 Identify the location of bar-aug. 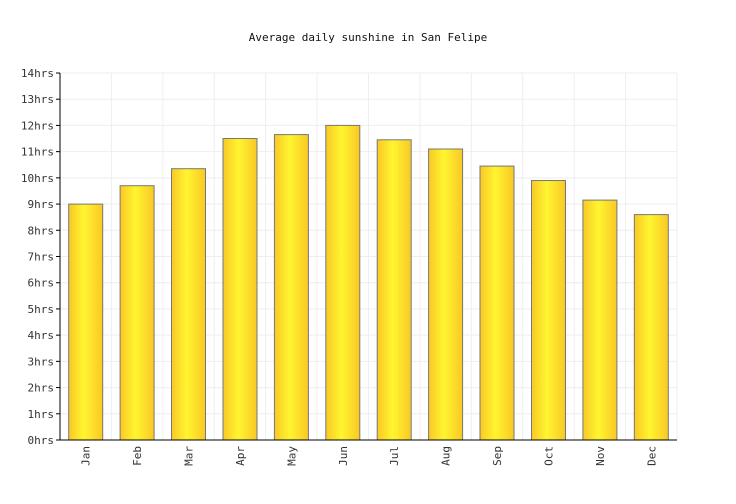
(446, 294).